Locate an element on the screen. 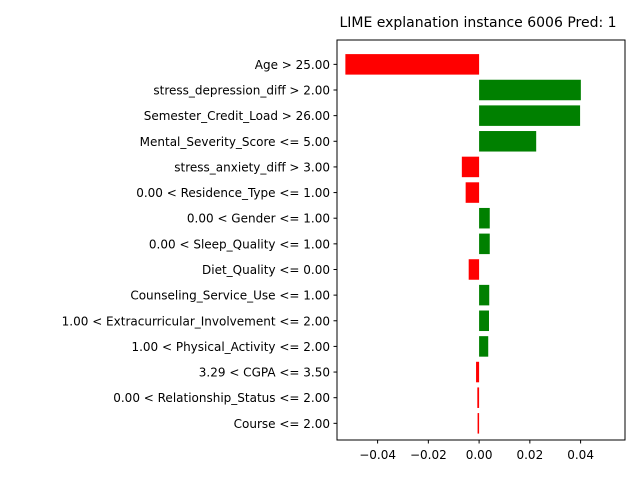 The image size is (640, 480). x-tick-label: 0.04 is located at coordinates (580, 455).